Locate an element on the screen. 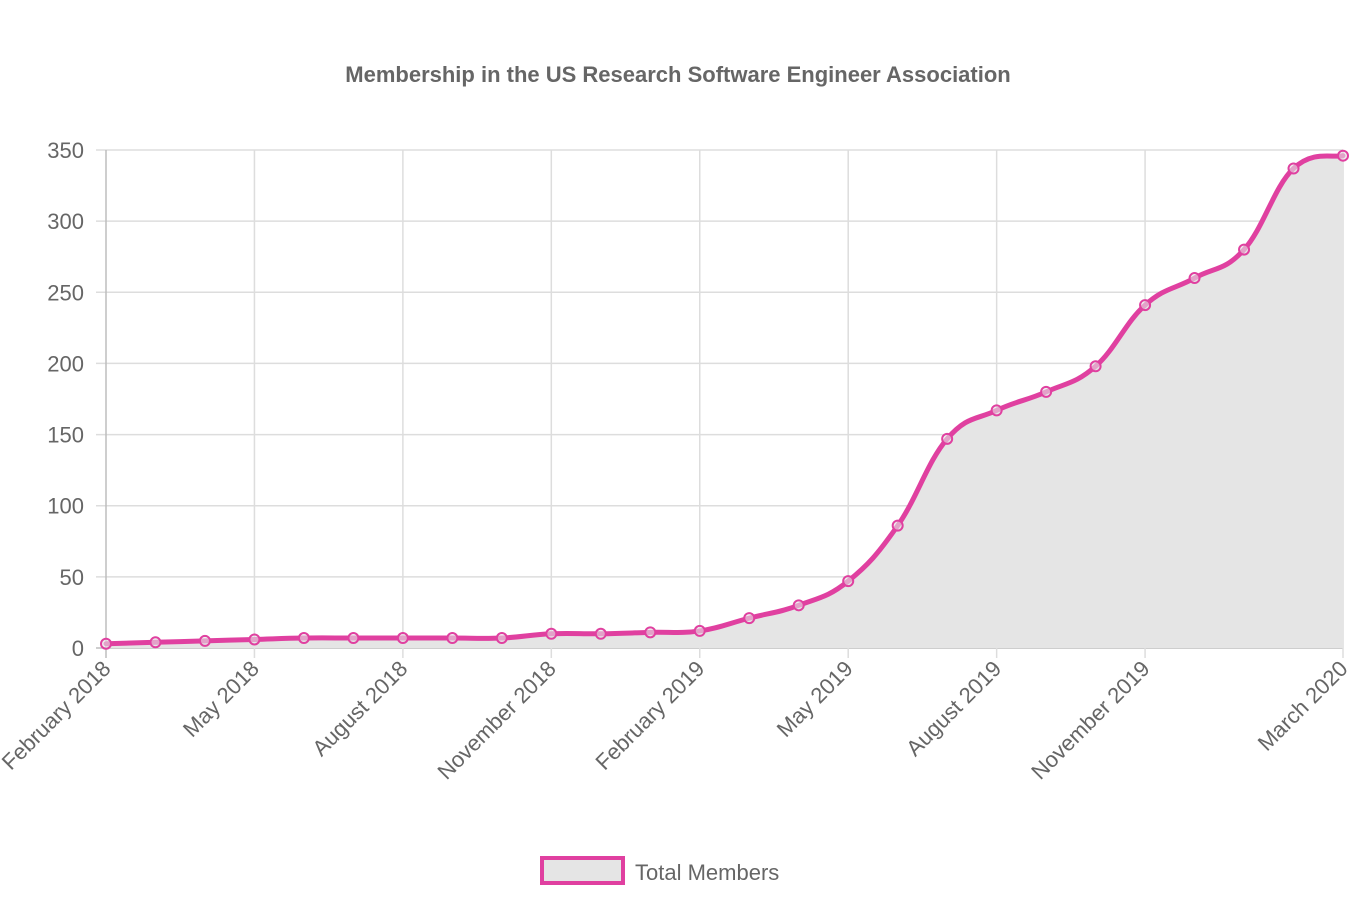  x-tick-label: November 2018 is located at coordinates (496, 720).